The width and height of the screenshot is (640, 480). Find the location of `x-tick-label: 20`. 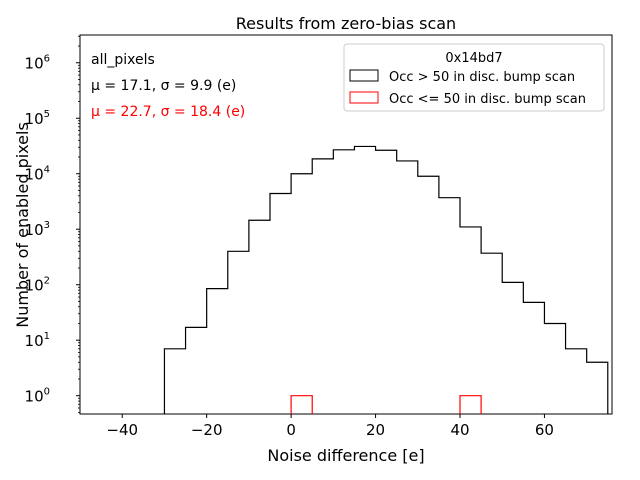

x-tick-label: 20 is located at coordinates (375, 430).